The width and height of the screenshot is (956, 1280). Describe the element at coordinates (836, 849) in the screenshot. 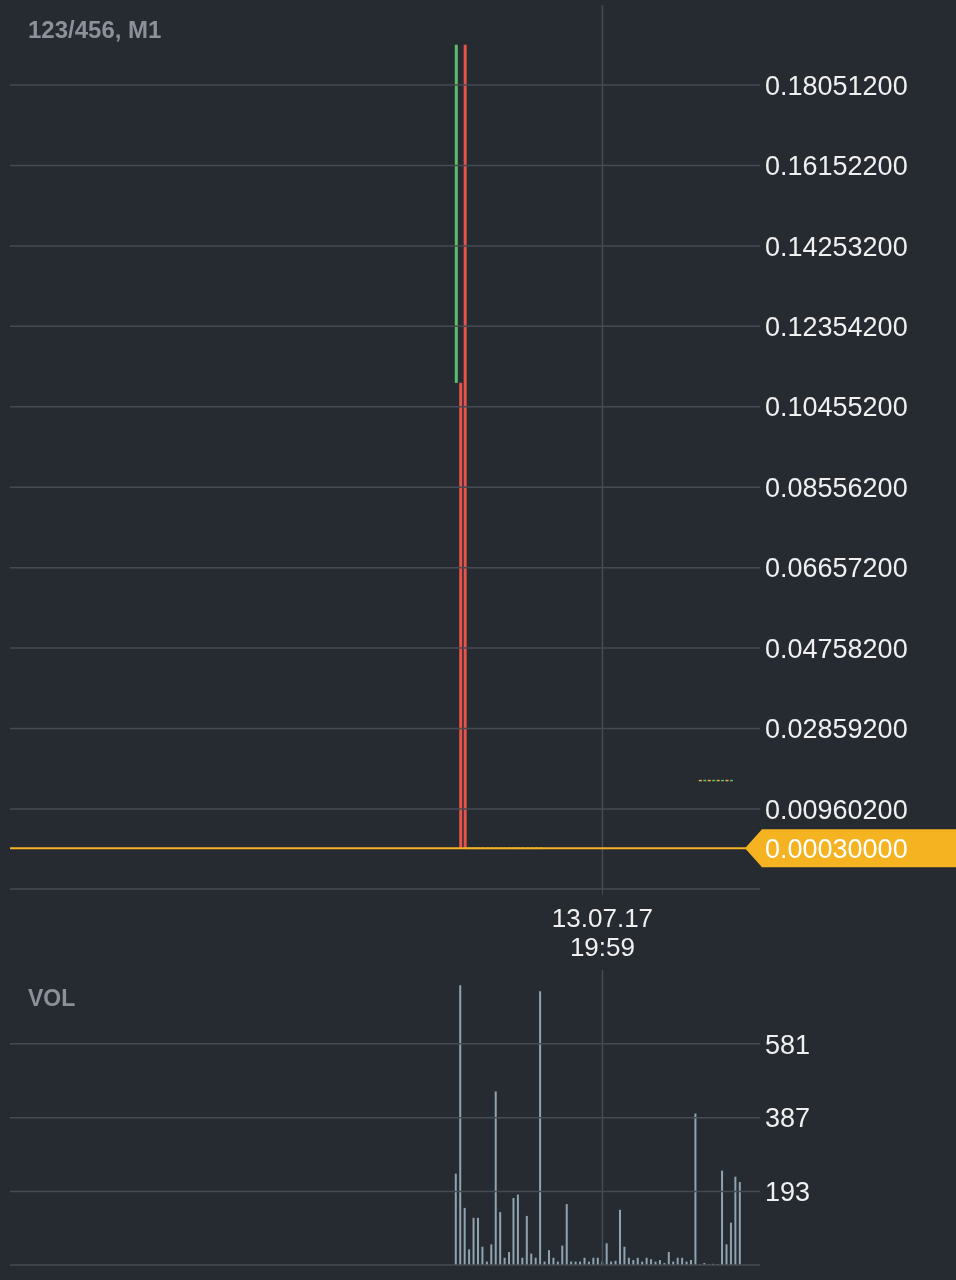

I see `ref-line-label: 0.00030000` at that location.